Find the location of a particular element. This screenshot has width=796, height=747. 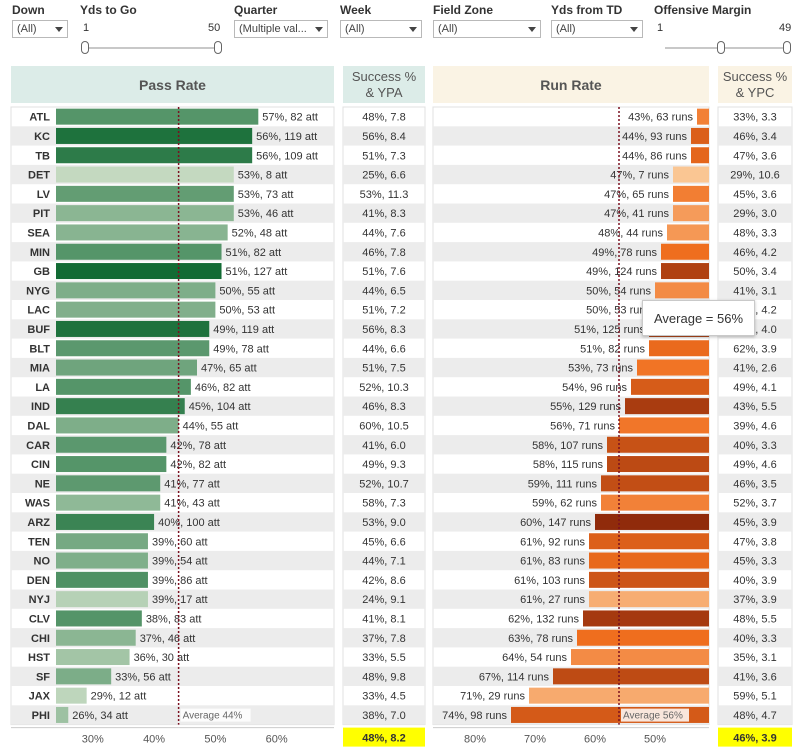

team-label: LAC is located at coordinates (38, 311).